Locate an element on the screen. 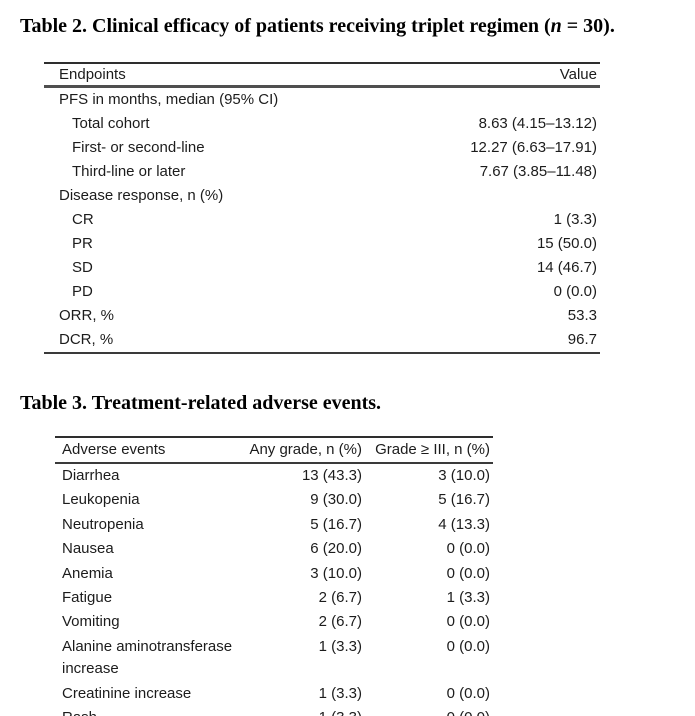 The image size is (695, 716). endpoint-label: ORR, % is located at coordinates (87, 315).